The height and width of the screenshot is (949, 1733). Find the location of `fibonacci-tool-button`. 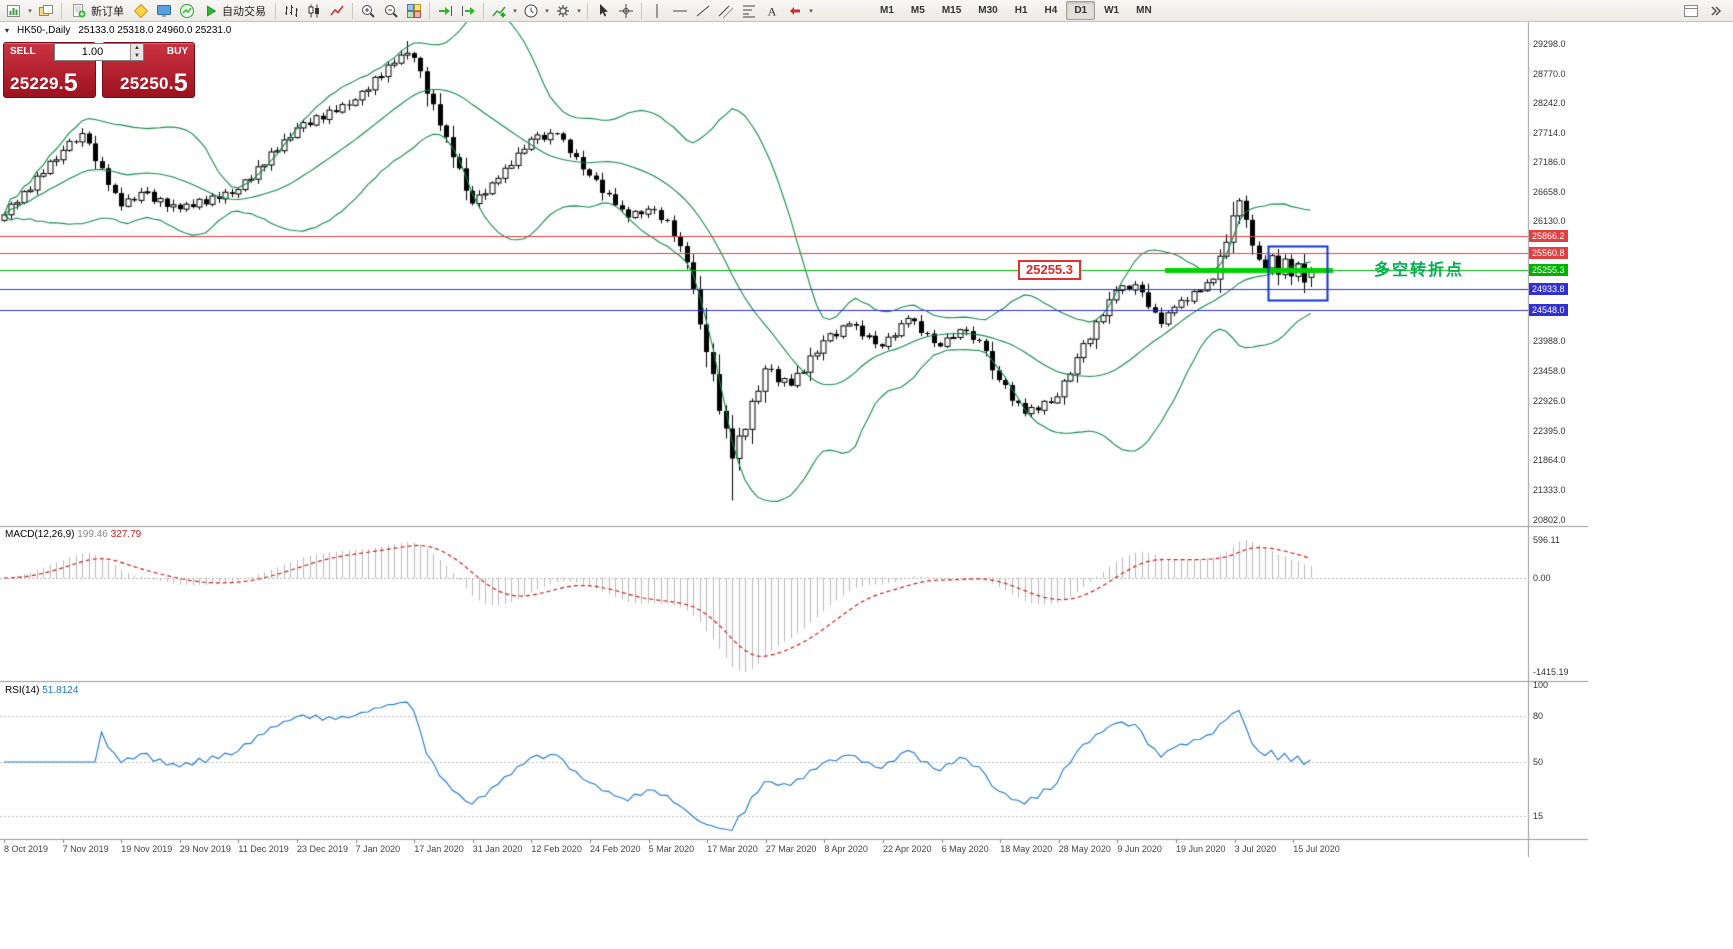

fibonacci-tool-button is located at coordinates (749, 11).